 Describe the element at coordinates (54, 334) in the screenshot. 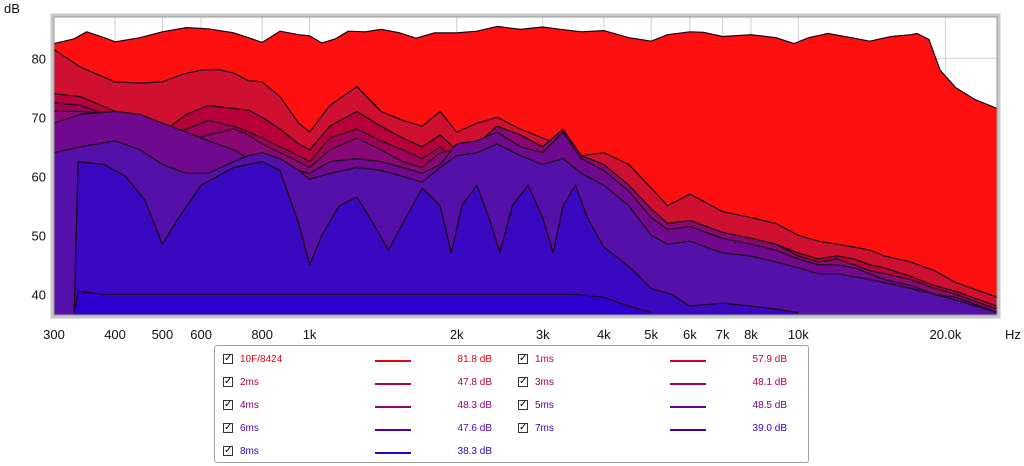

I see `x-tick-300: 300` at that location.